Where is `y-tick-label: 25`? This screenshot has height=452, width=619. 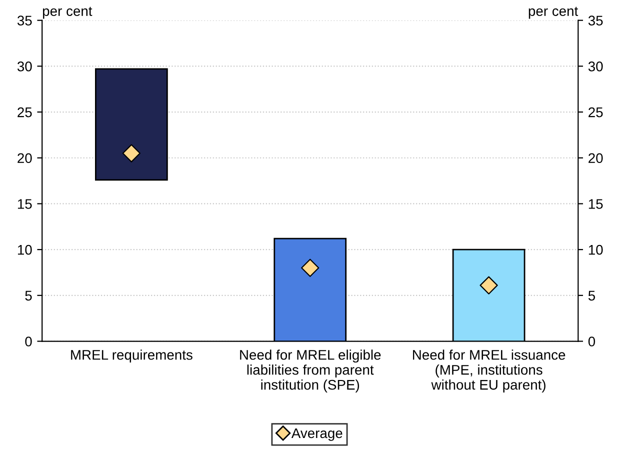
y-tick-label: 25 is located at coordinates (25, 112).